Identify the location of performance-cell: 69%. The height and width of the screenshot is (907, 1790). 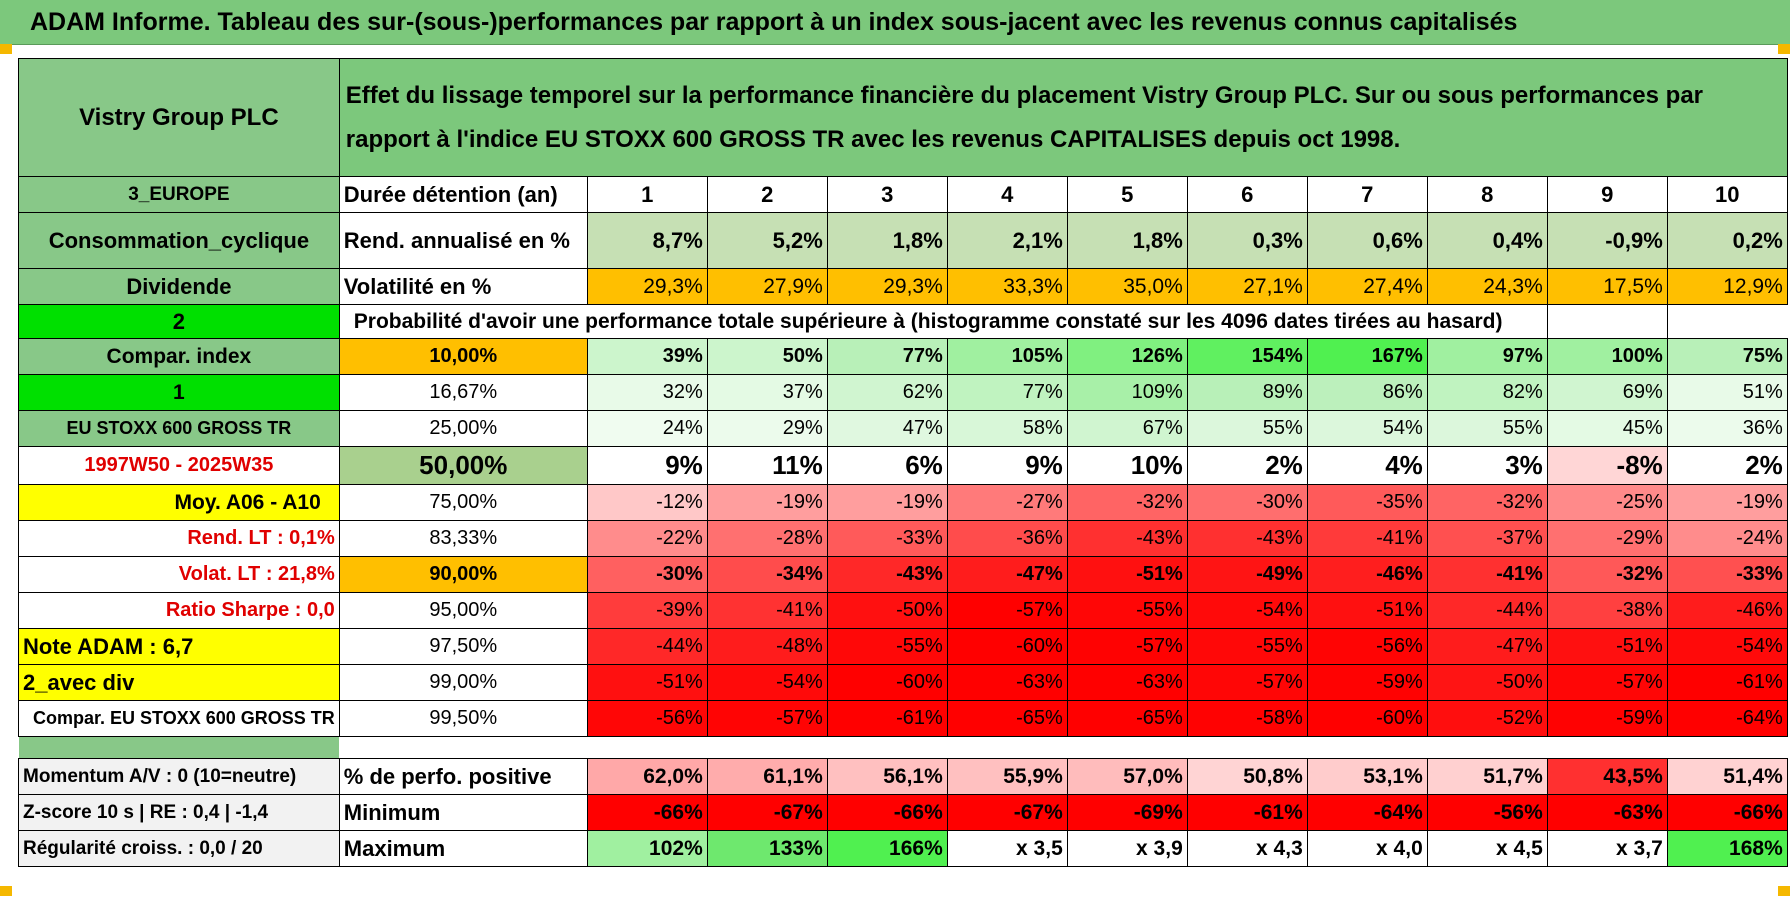
(1607, 392).